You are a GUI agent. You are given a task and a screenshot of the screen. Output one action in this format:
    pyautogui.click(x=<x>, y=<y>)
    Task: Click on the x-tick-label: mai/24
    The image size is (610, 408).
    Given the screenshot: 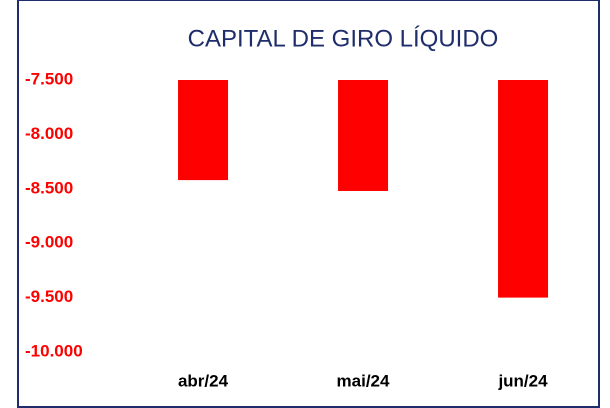 What is the action you would take?
    pyautogui.click(x=363, y=380)
    